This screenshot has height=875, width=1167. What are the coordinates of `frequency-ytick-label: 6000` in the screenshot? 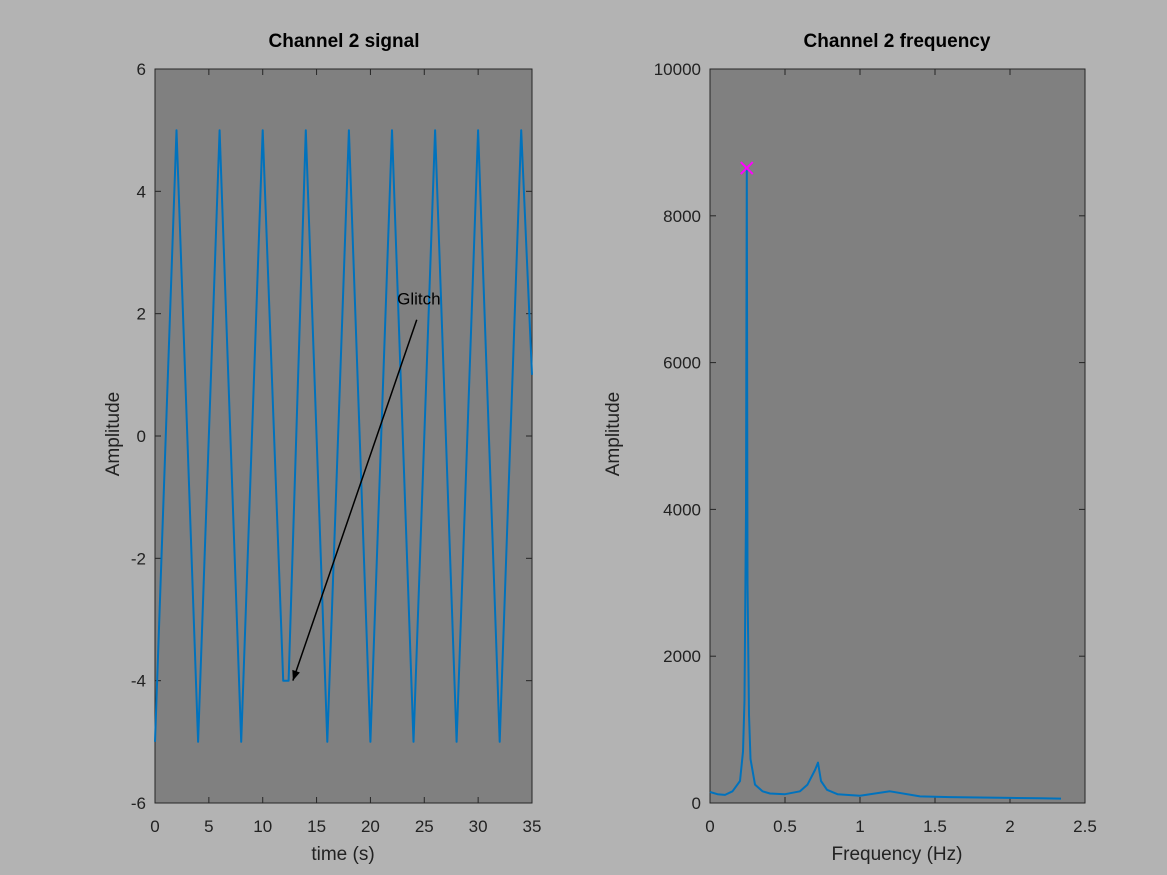 It's located at (682, 363).